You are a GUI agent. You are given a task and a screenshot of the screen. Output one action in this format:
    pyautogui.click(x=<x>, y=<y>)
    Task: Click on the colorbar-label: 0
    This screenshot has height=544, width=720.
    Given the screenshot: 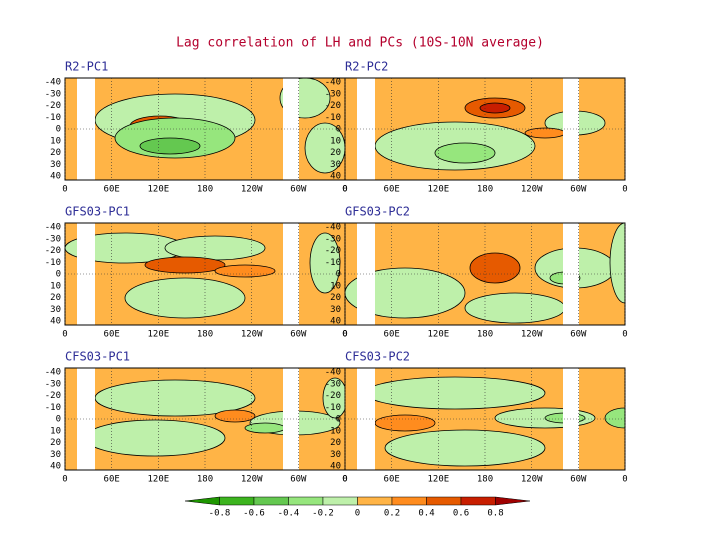 What is the action you would take?
    pyautogui.click(x=357, y=514)
    